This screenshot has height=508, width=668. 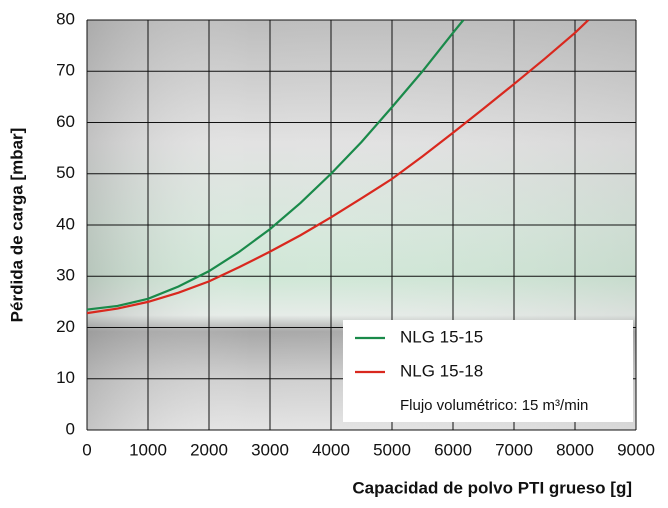 I want to click on x-tick-label: 6000, so click(x=453, y=449).